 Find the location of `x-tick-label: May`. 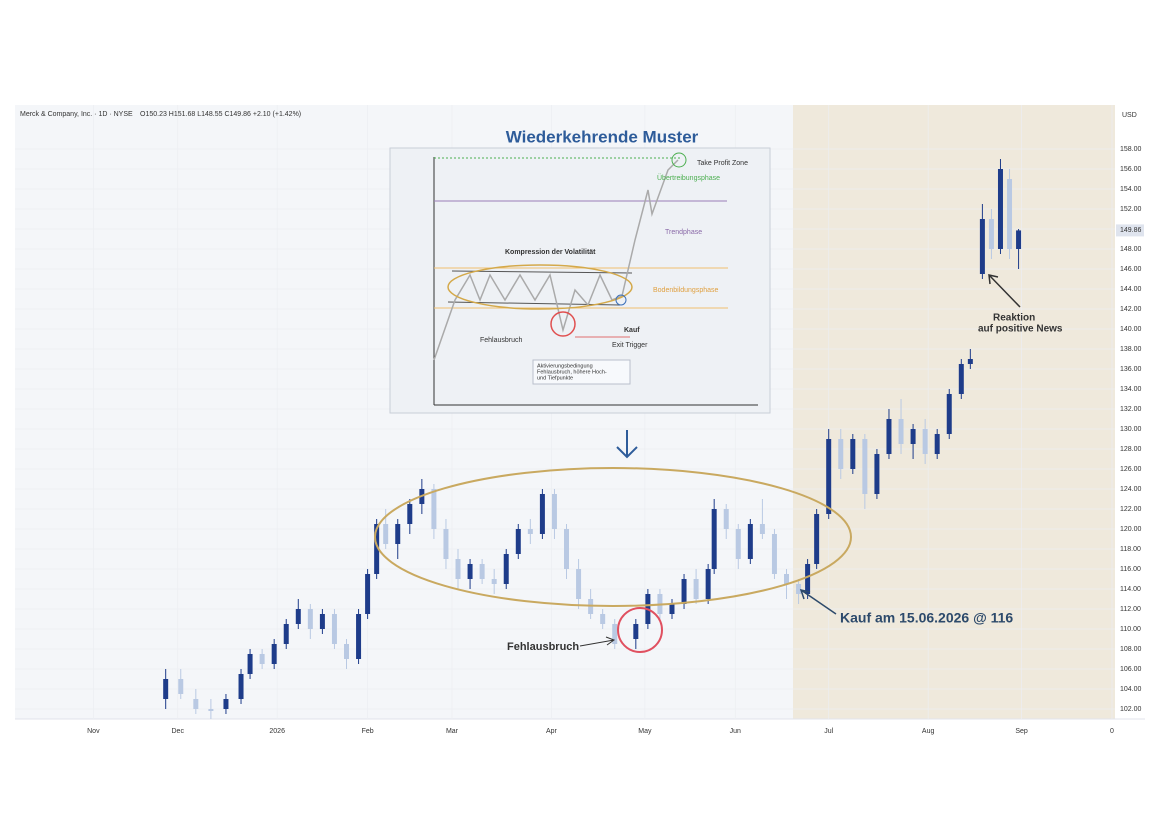

x-tick-label: May is located at coordinates (645, 731).